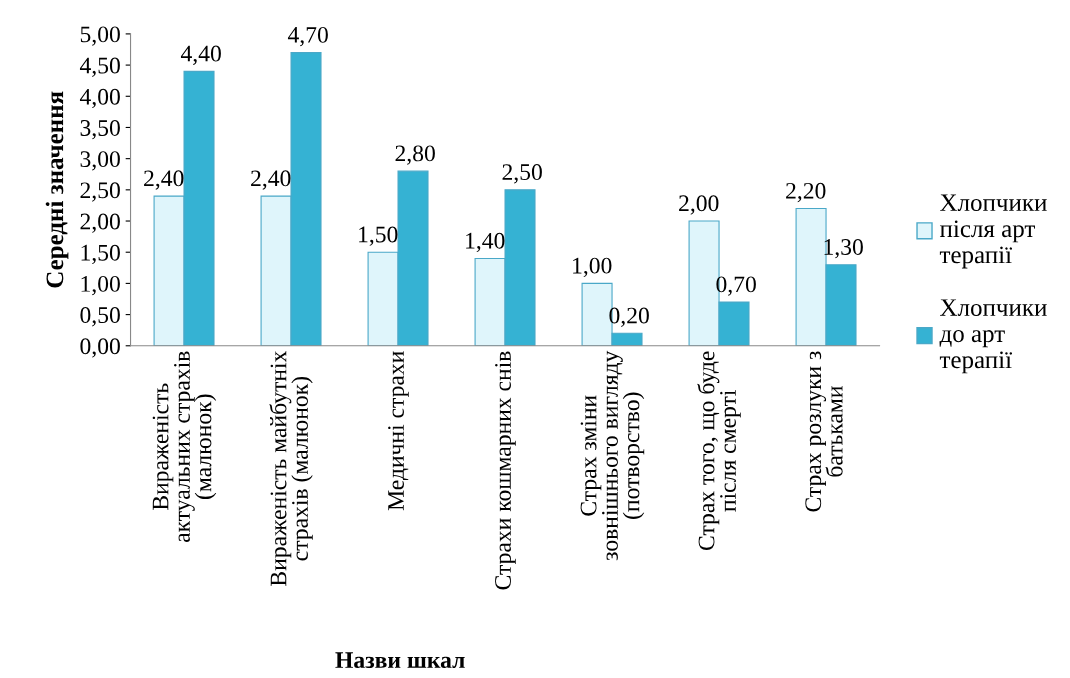 The height and width of the screenshot is (678, 1070). Describe the element at coordinates (100, 129) in the screenshot. I see `y-tick-label: 3,50` at that location.